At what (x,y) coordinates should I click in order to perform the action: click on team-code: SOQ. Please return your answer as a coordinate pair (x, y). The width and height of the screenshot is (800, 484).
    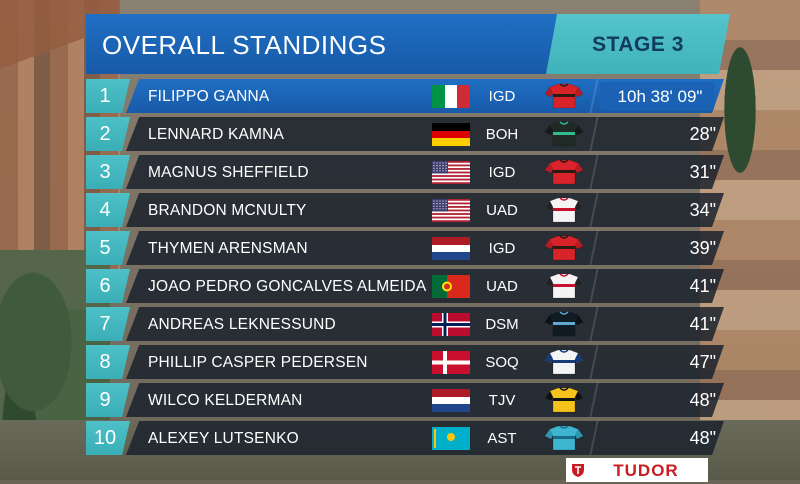
    Looking at the image, I should click on (502, 362).